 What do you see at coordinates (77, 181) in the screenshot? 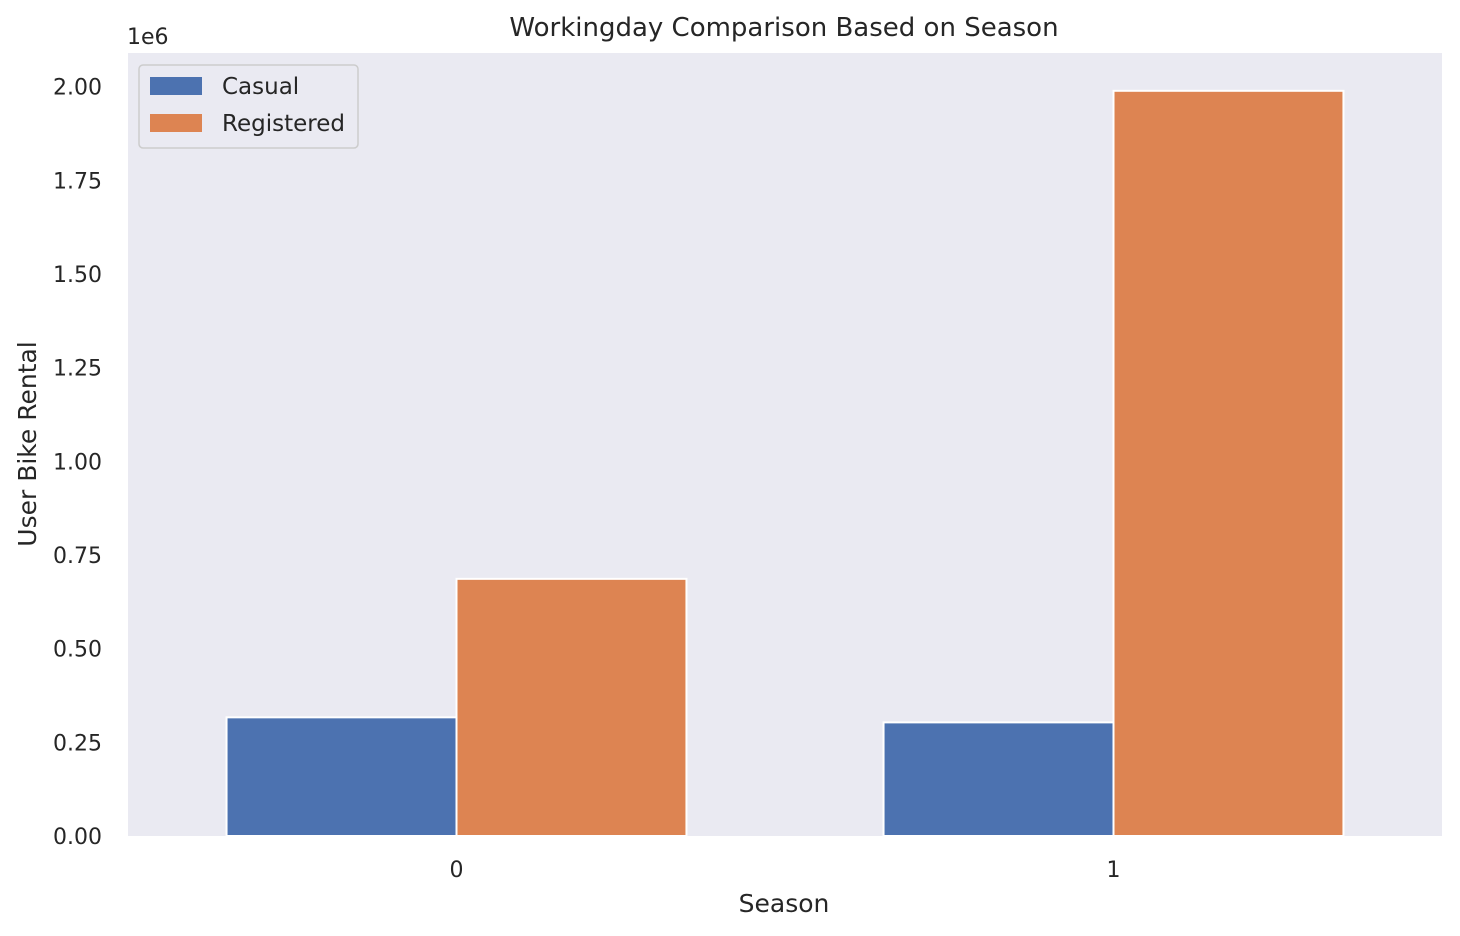
I see `y-tick-label: 1.75` at bounding box center [77, 181].